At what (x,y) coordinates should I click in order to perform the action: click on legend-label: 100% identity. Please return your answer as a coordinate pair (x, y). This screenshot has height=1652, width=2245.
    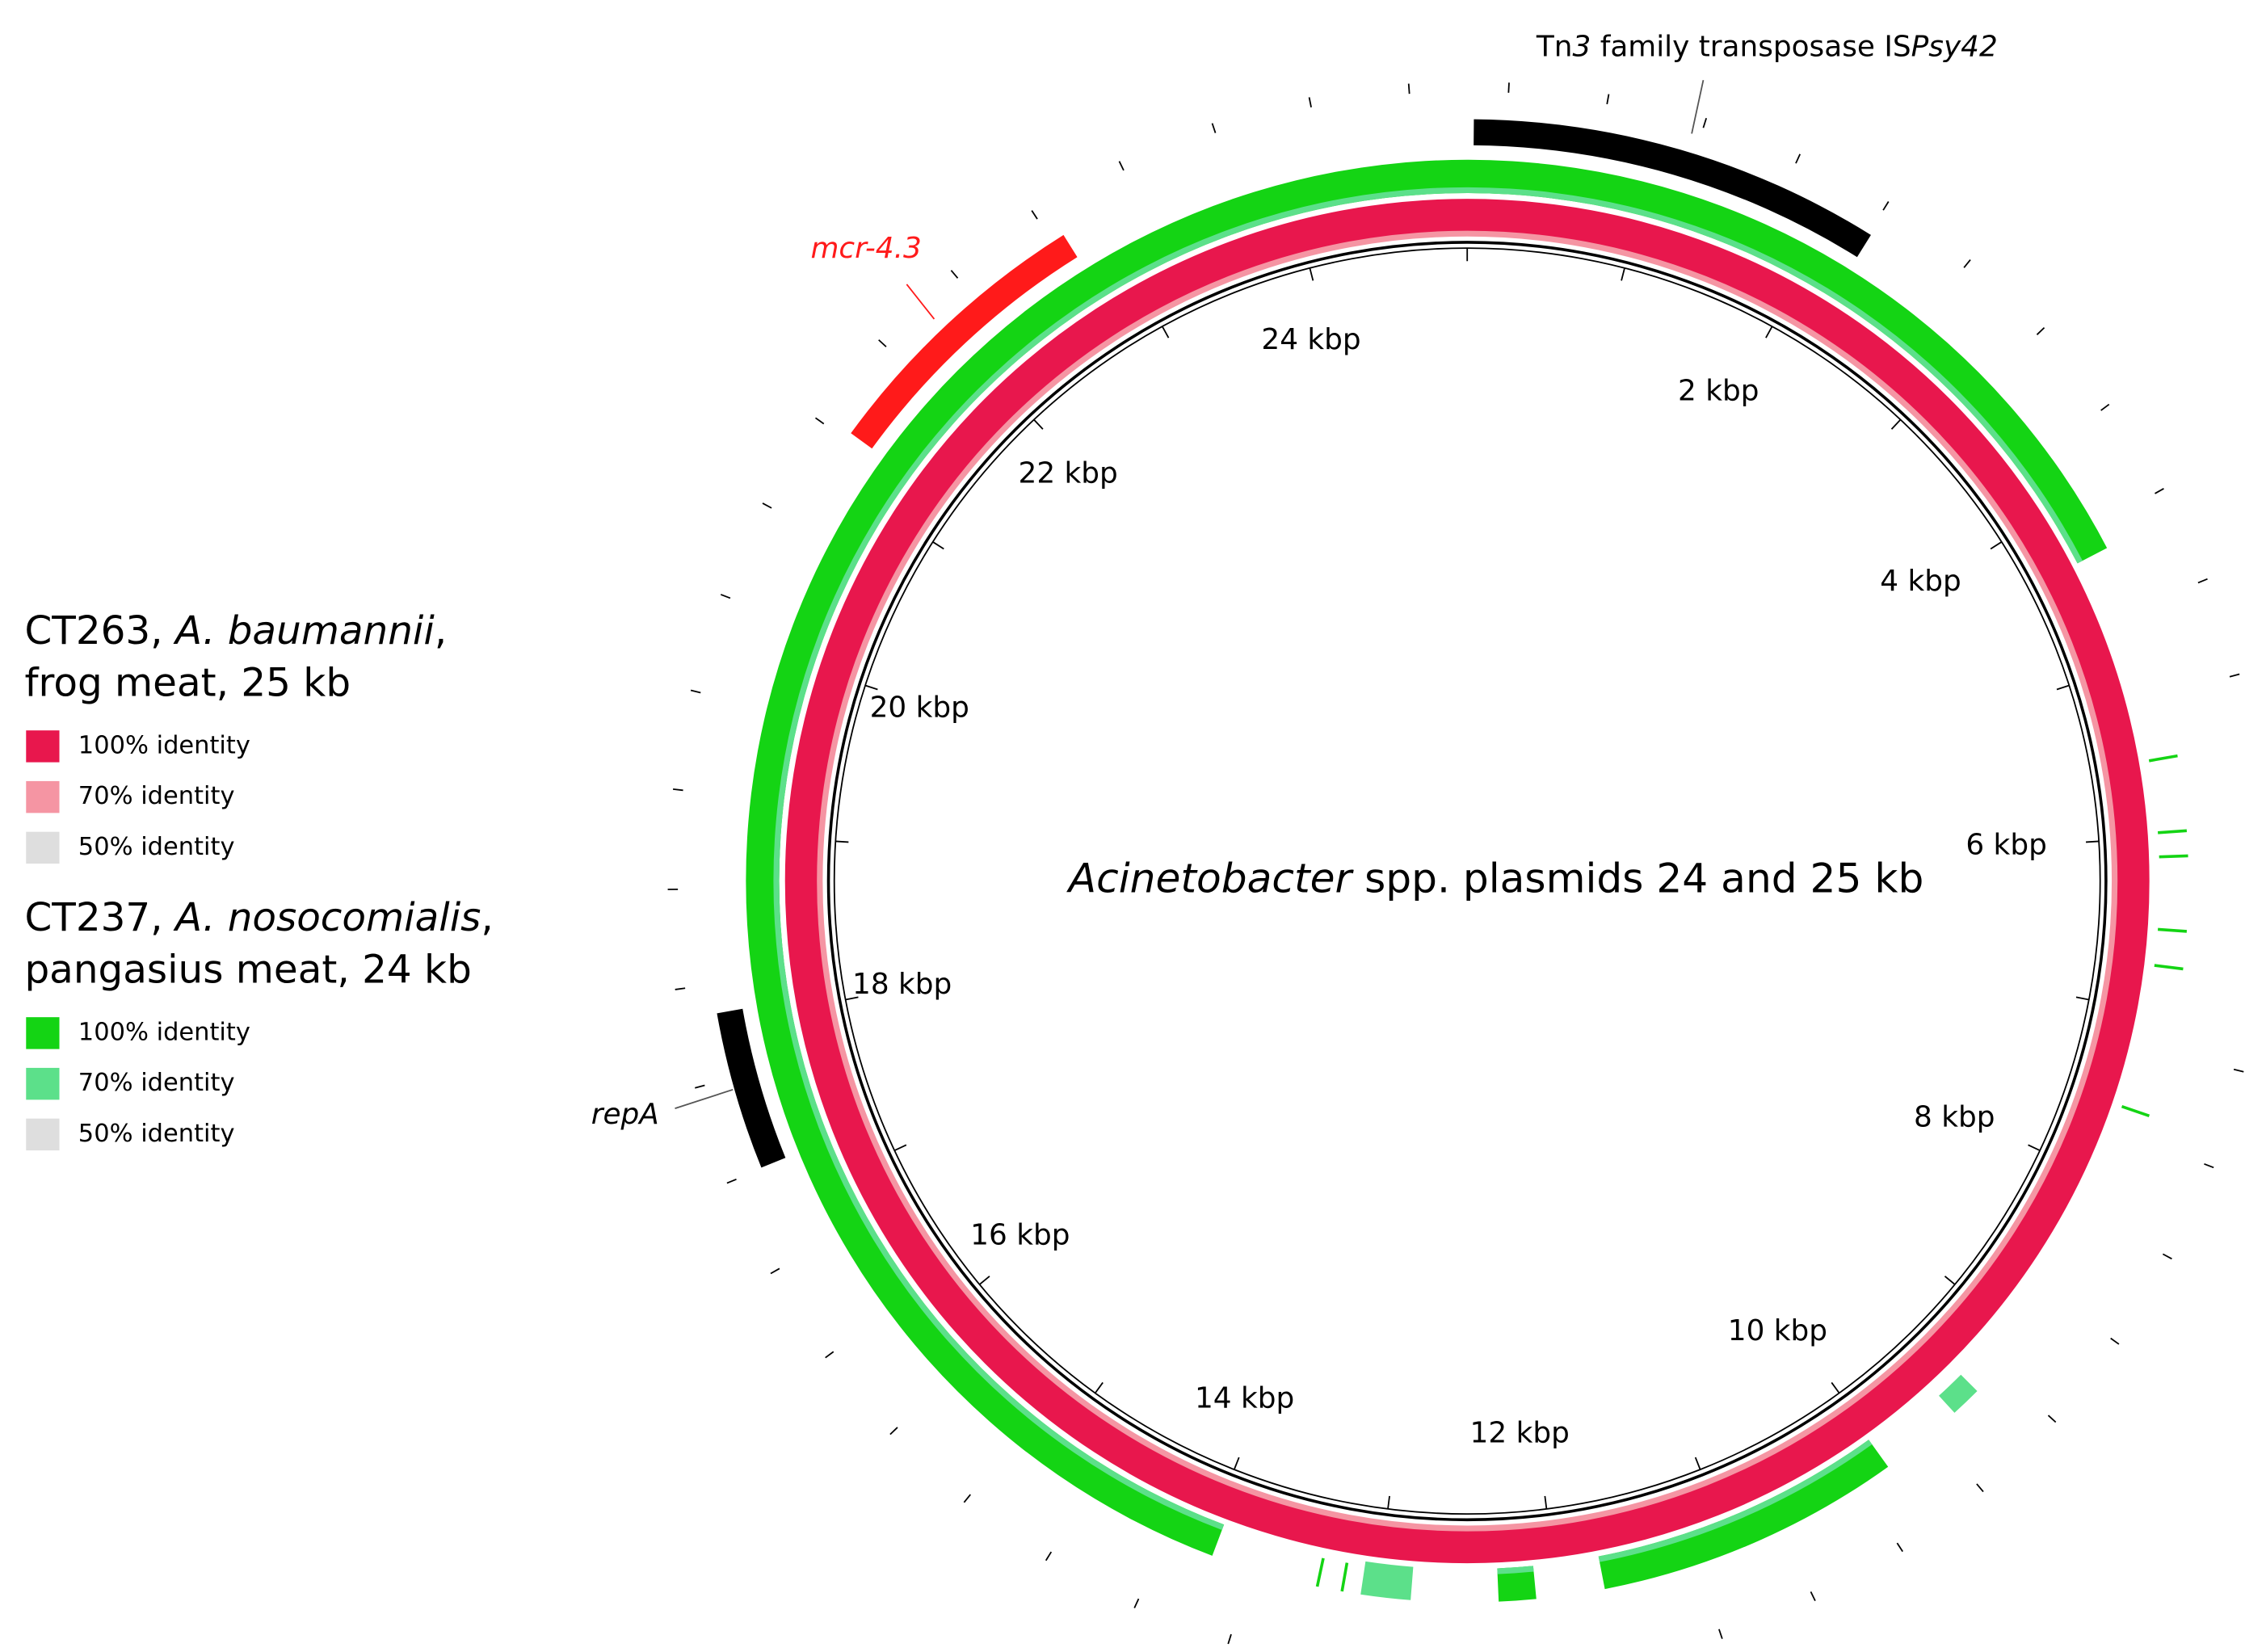
    Looking at the image, I should click on (164, 1032).